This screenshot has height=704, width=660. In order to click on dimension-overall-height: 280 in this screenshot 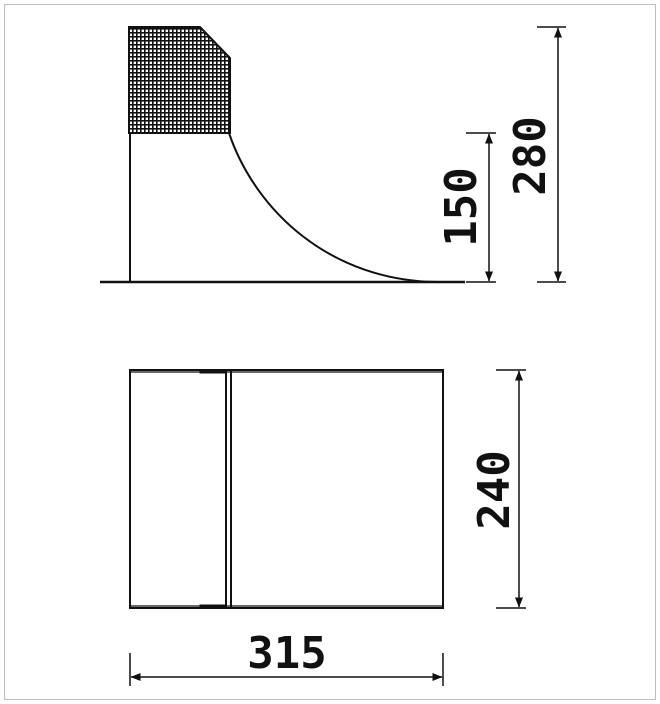, I will do `click(535, 154)`.